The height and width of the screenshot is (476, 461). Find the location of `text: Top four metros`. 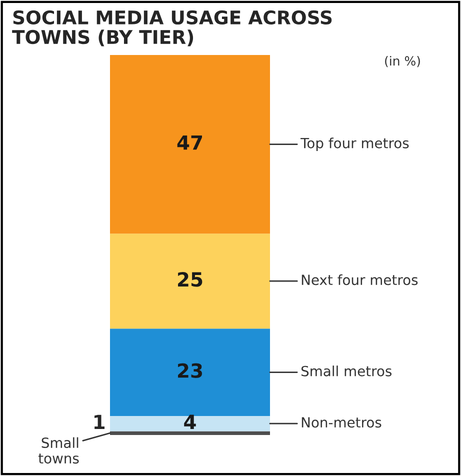

text: Top four metros is located at coordinates (354, 145).